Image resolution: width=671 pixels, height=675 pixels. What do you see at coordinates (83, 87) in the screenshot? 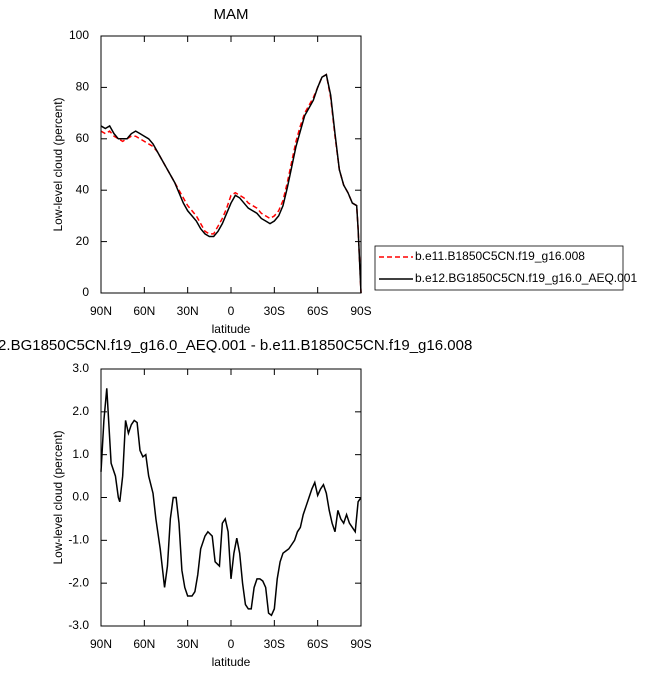
I see `y-tick-label: 80` at bounding box center [83, 87].